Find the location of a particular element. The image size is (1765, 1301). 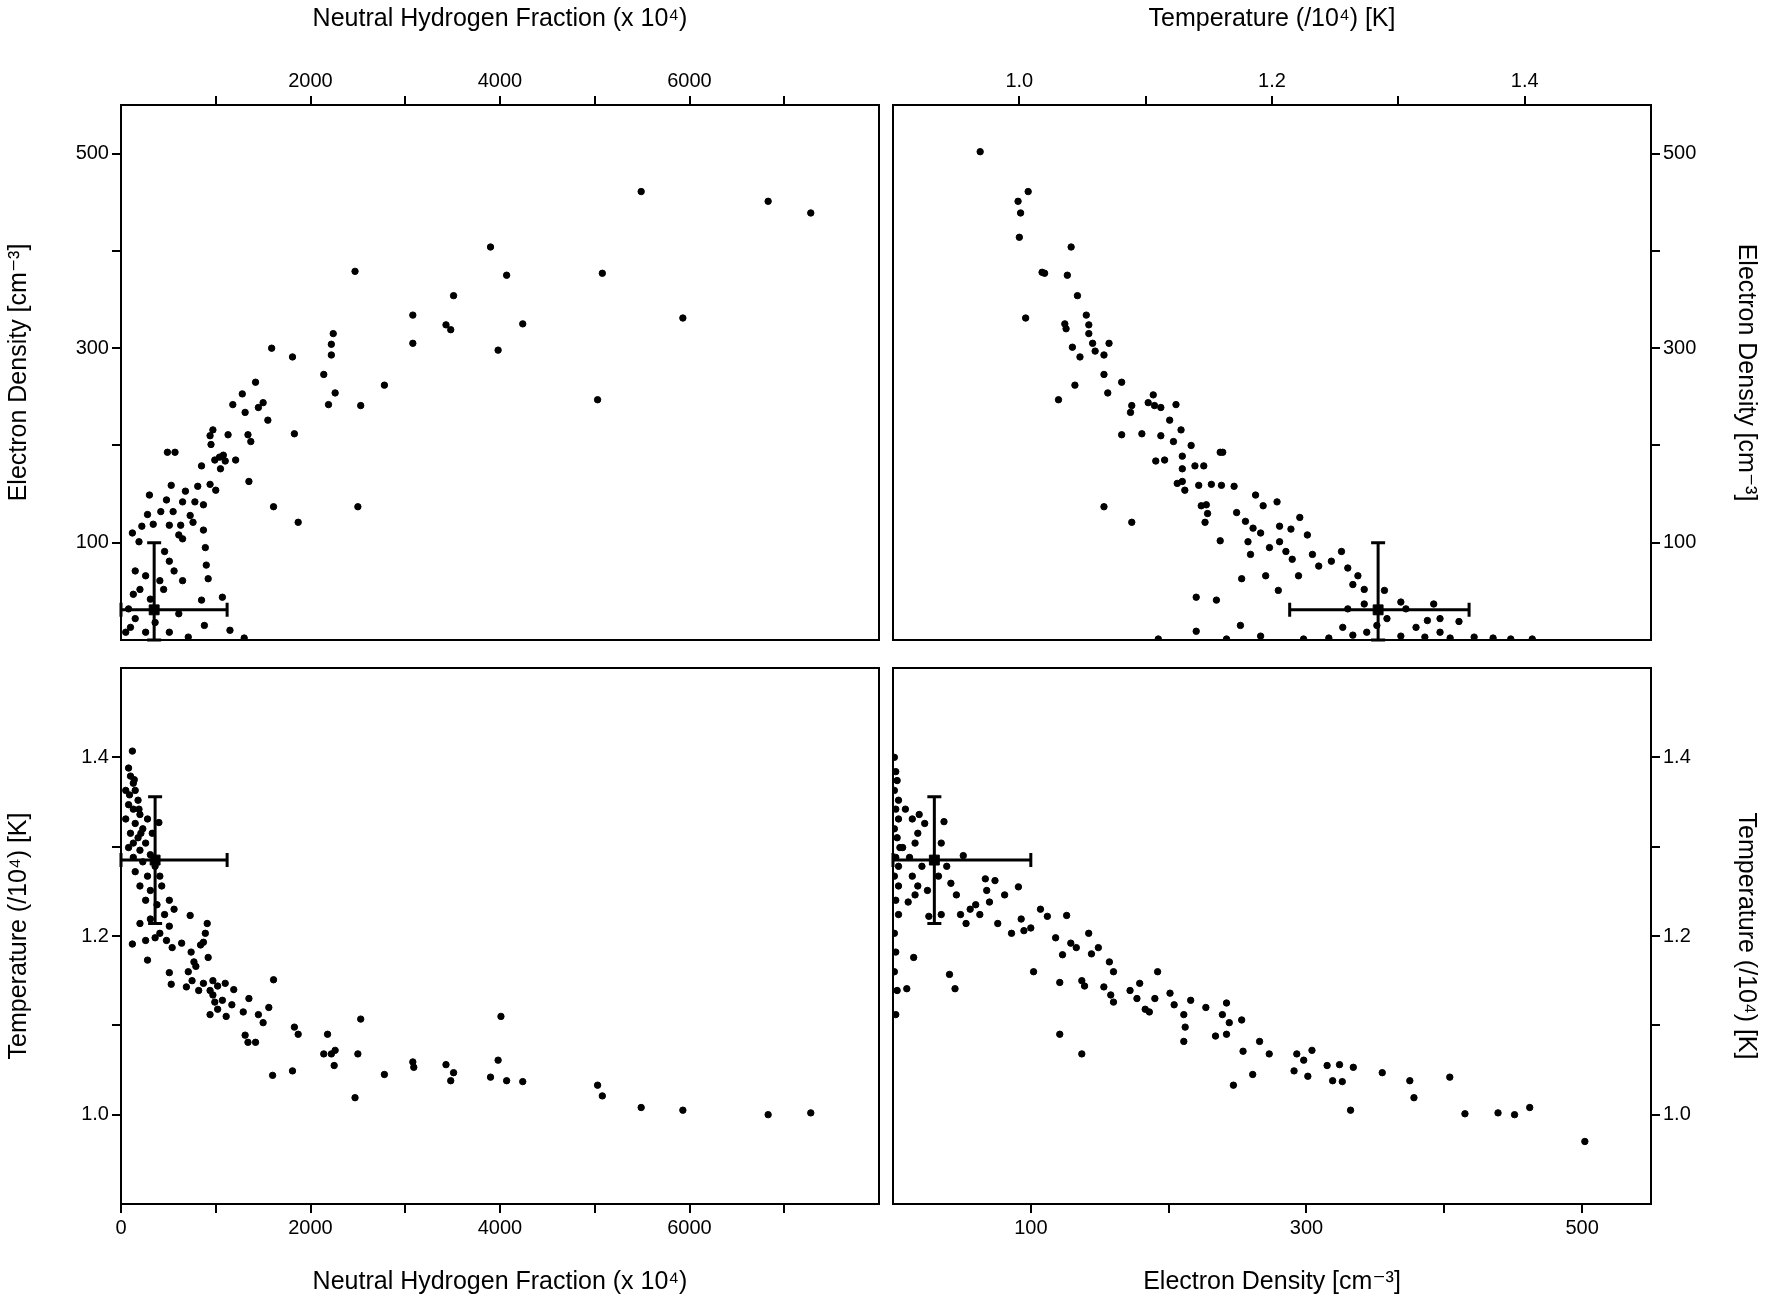

x-tick-label: 0 is located at coordinates (121, 1226).